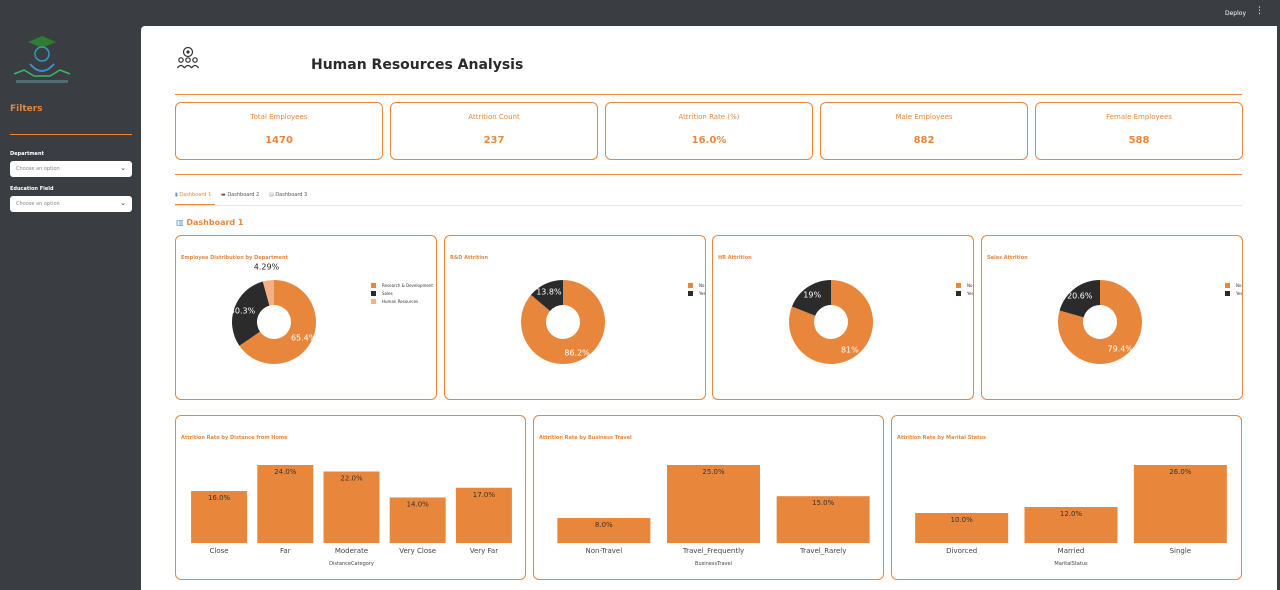  What do you see at coordinates (285, 472) in the screenshot?
I see `bar-value-label: 24.0%` at bounding box center [285, 472].